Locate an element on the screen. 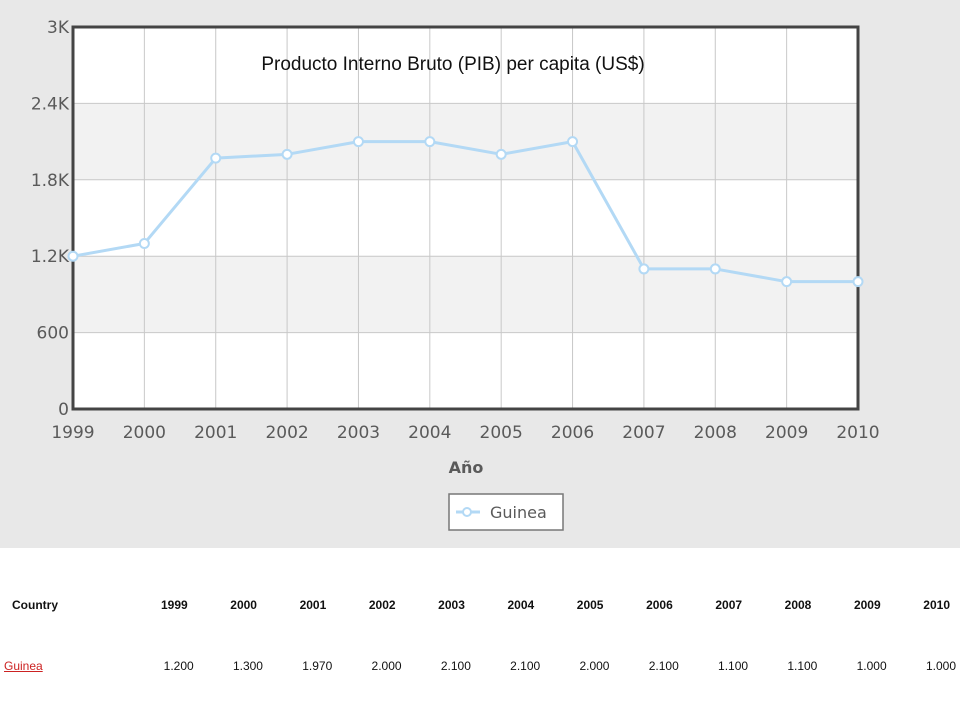 The width and height of the screenshot is (960, 720). column-header: 2008 is located at coordinates (798, 605).